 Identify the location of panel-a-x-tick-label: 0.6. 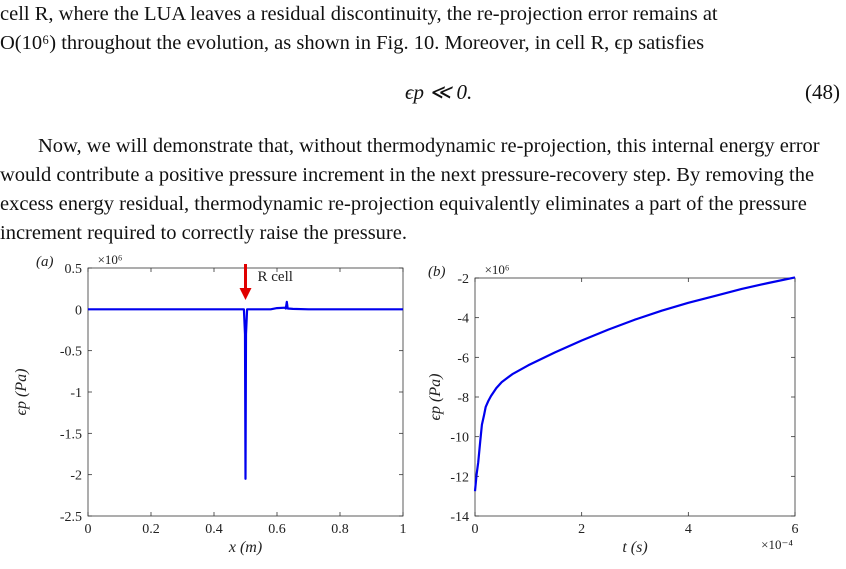
(277, 529).